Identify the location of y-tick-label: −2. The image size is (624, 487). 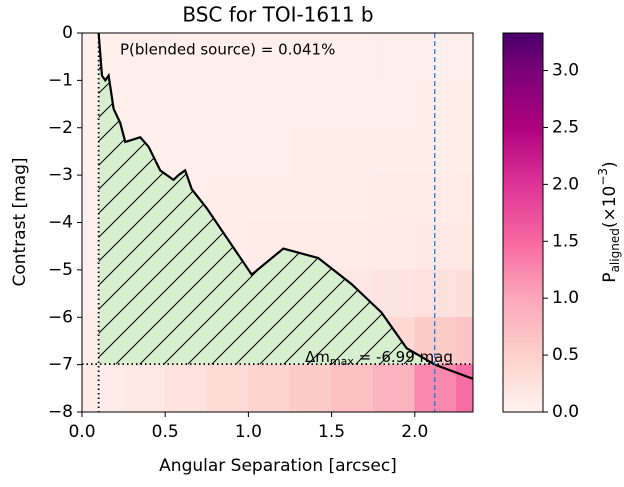
(60, 128).